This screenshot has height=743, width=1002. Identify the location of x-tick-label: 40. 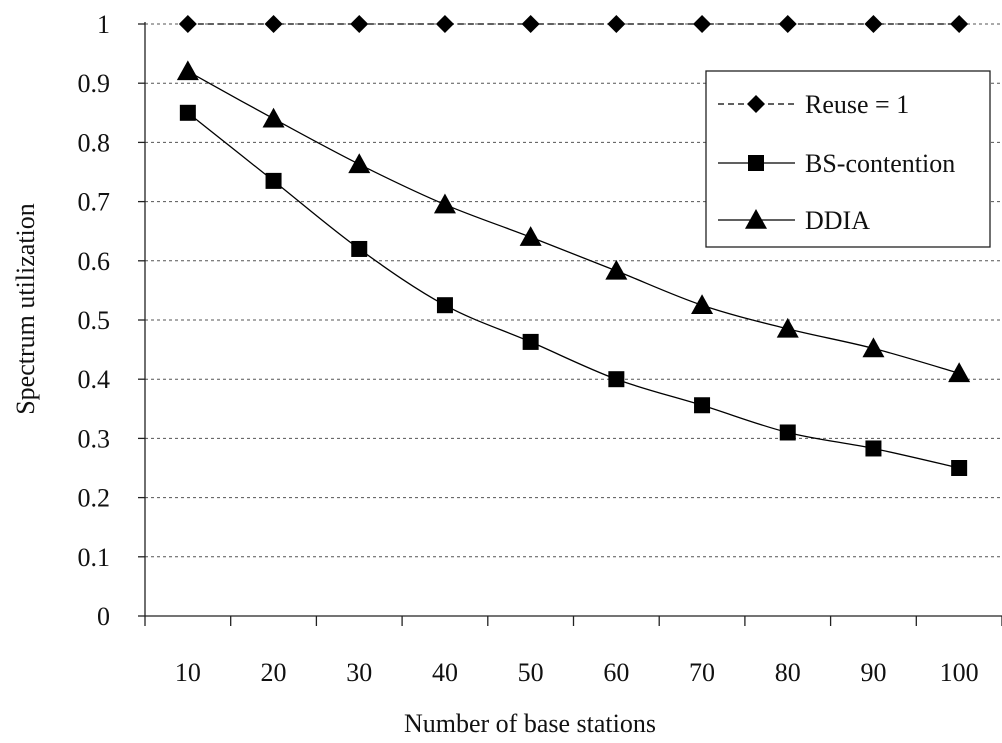
(445, 672).